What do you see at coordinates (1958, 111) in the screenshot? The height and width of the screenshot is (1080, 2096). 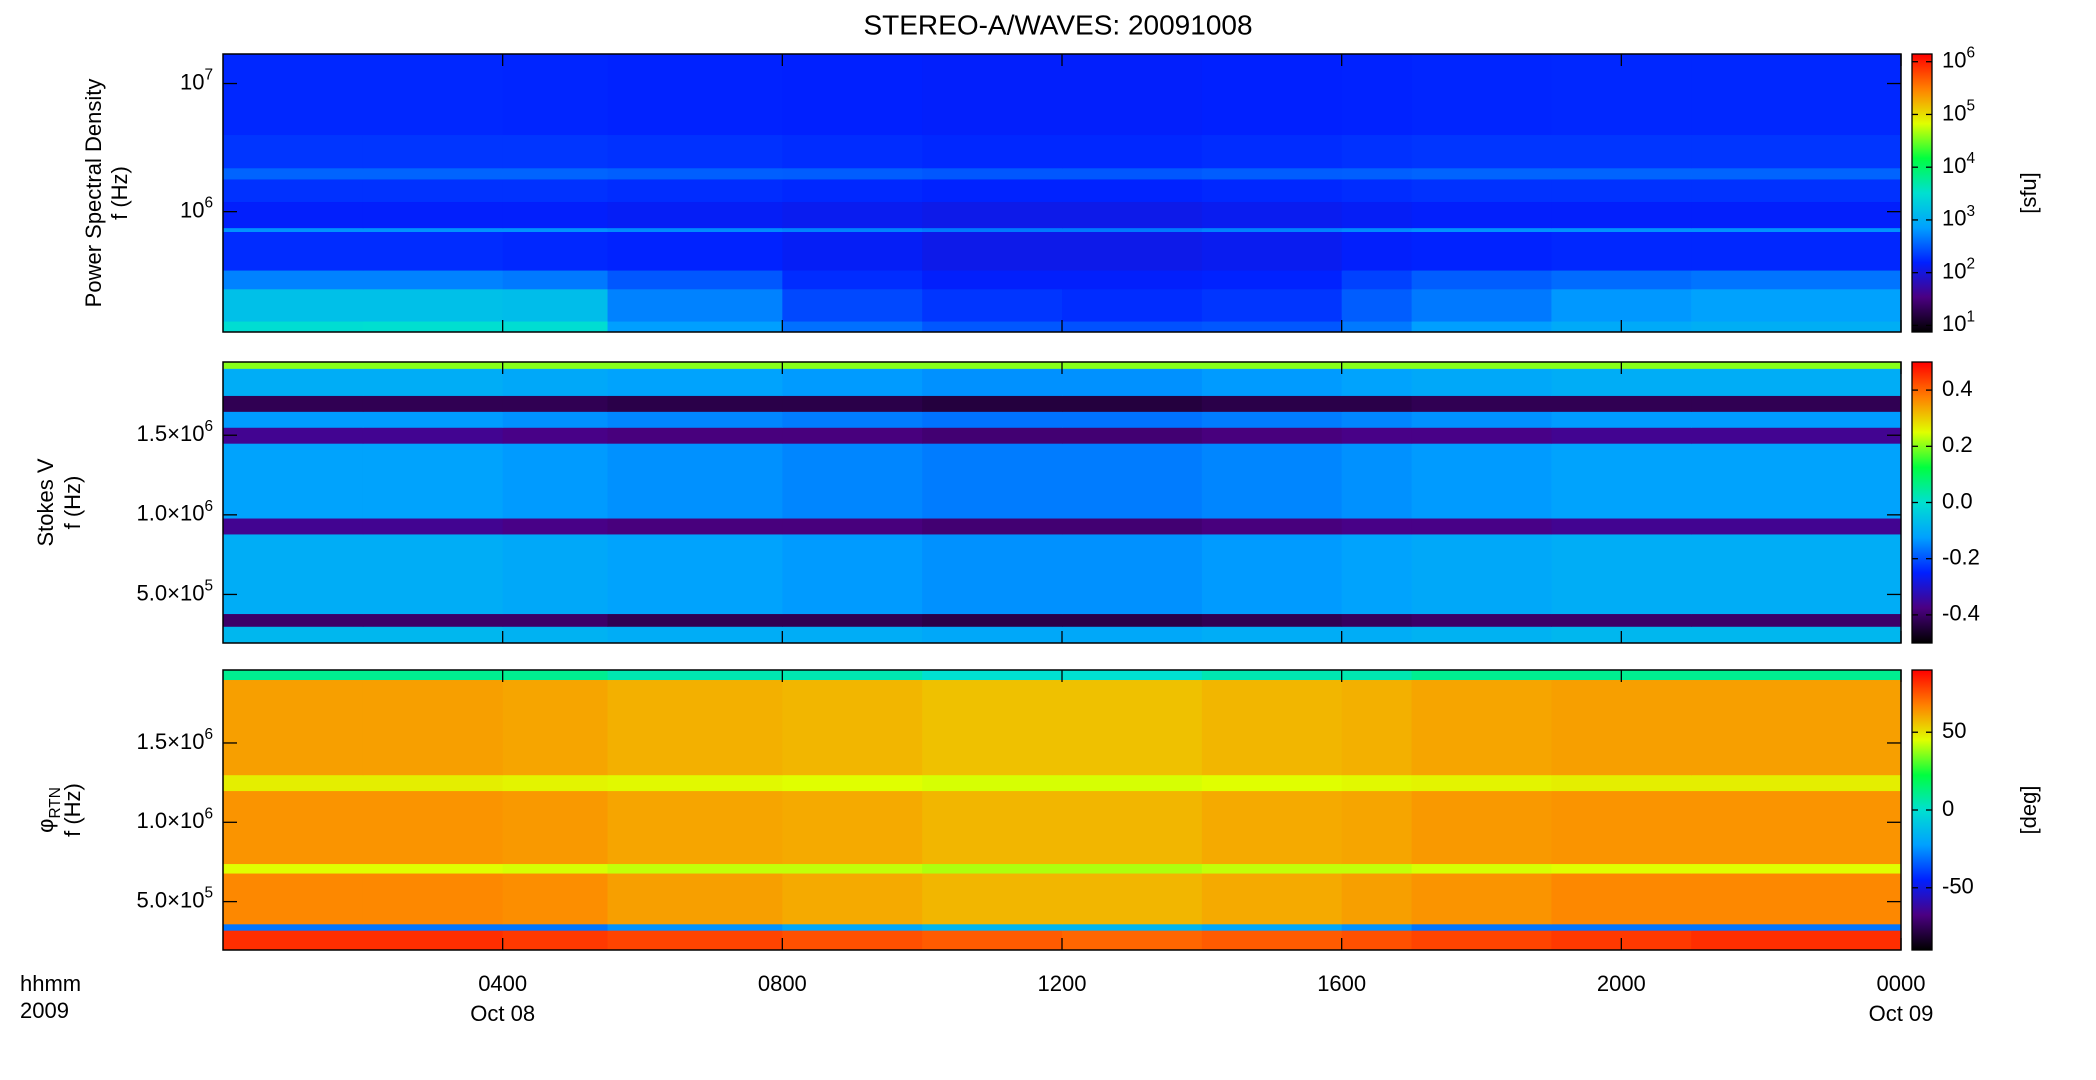 I see `colorbar-tick-label: 10⁵` at bounding box center [1958, 111].